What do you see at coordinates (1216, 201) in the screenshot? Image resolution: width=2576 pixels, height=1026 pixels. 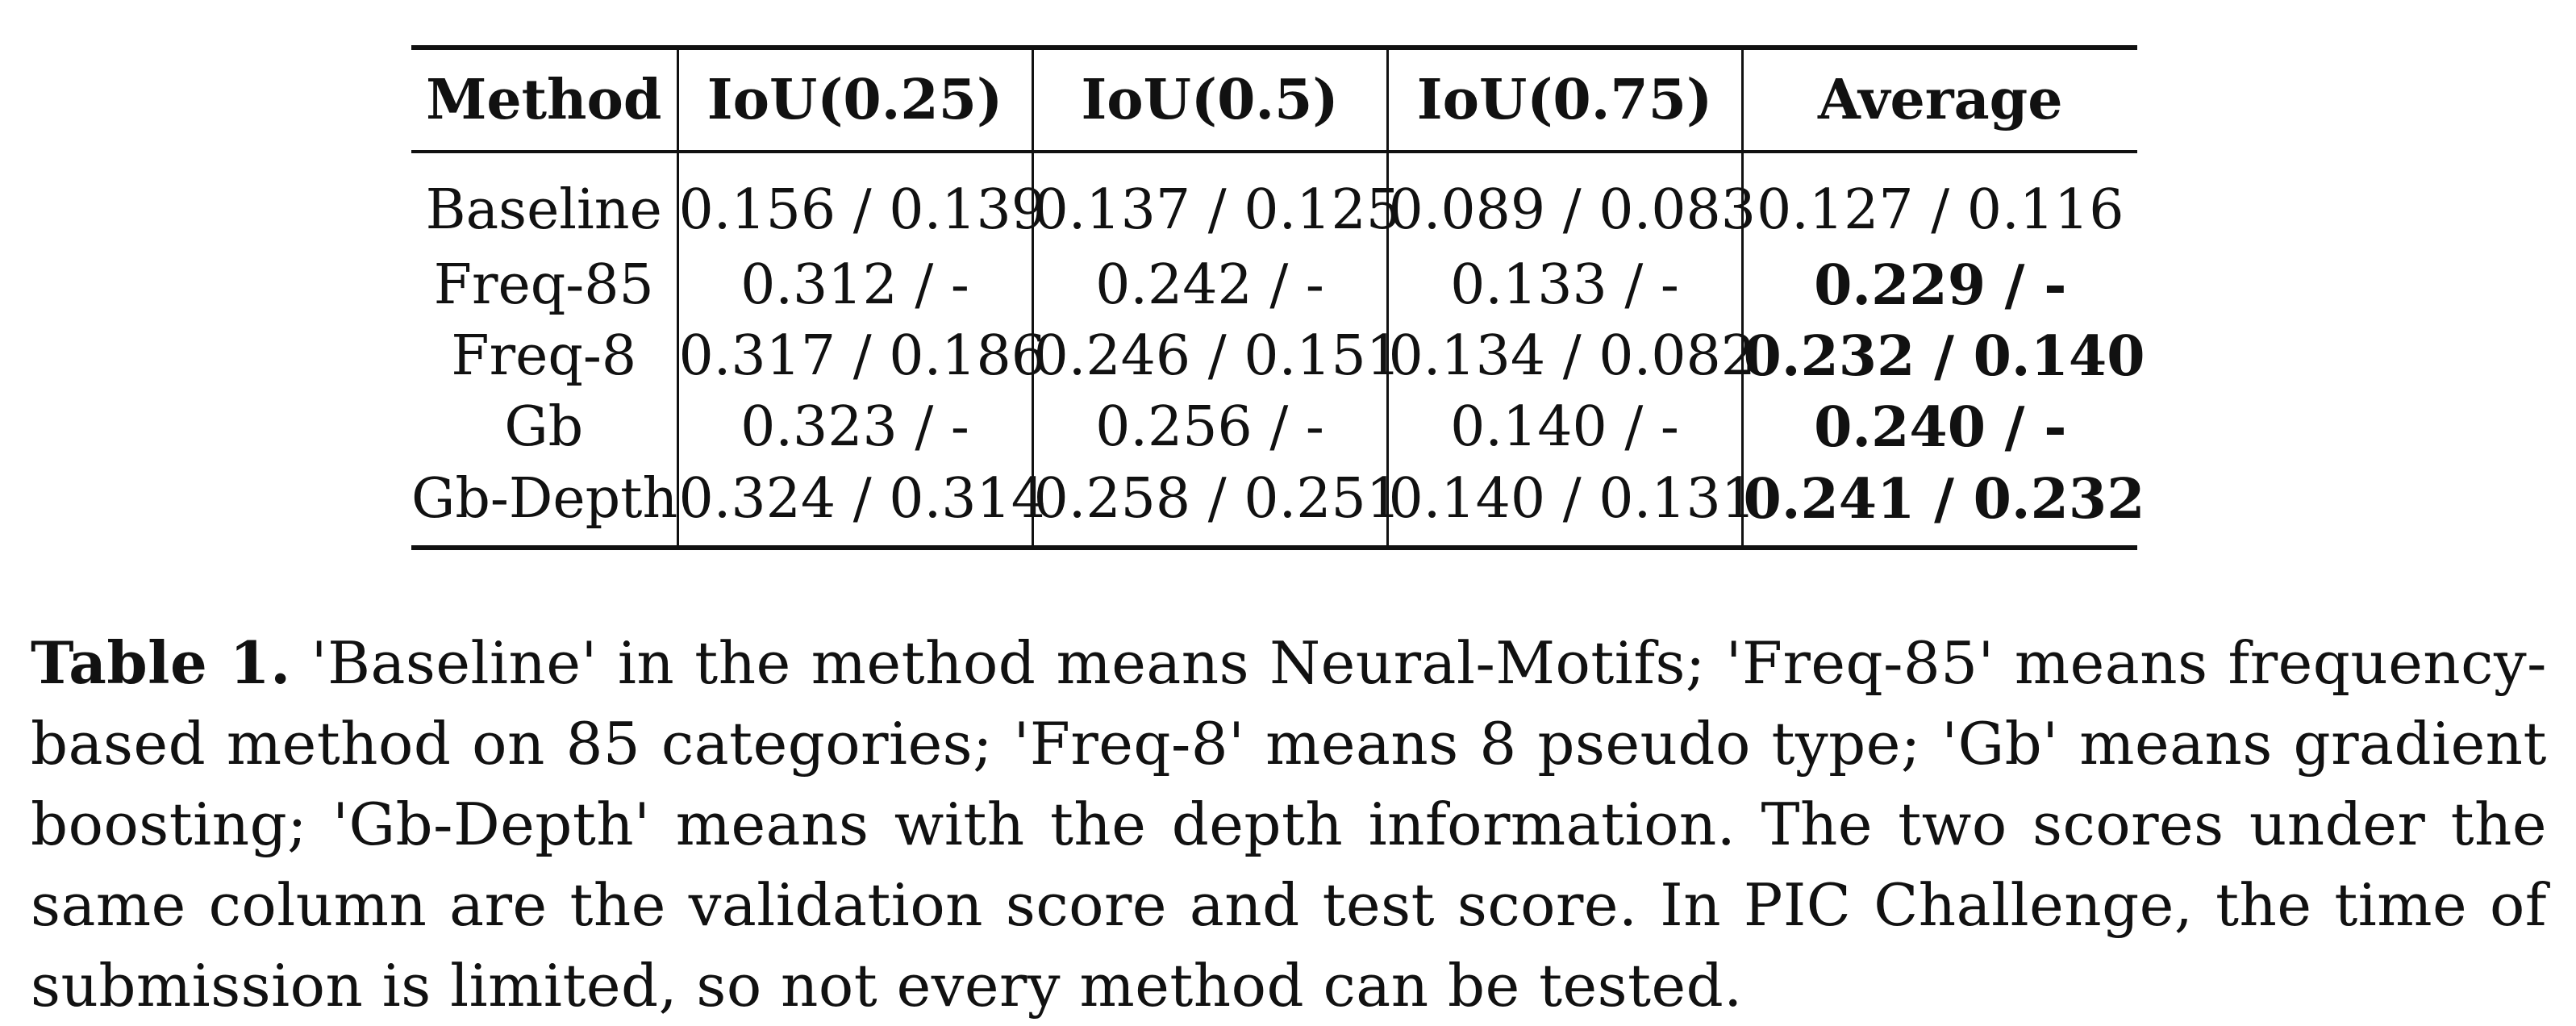 I see `iou-05-cell: 0.137 / 0.125` at bounding box center [1216, 201].